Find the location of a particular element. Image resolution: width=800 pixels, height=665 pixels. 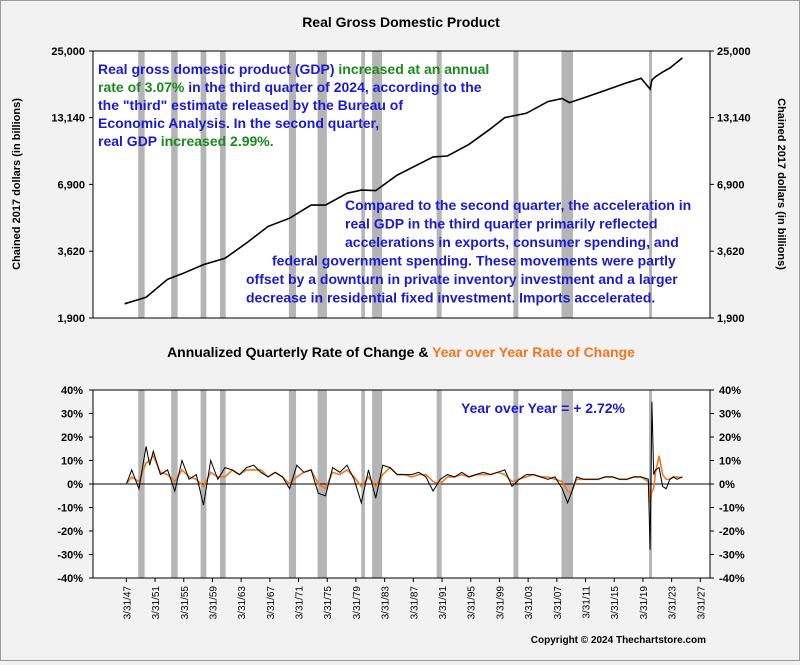

bottom-left-tick-label: 30% is located at coordinates (72, 415).